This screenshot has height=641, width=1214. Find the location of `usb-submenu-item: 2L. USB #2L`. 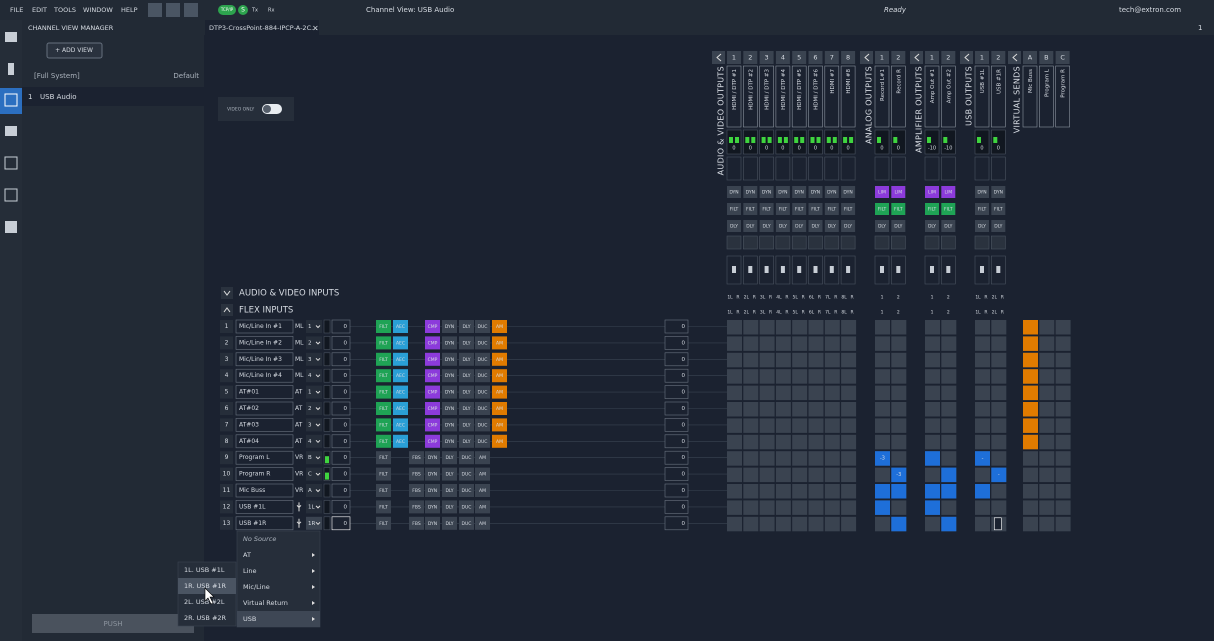

usb-submenu-item: 2L. USB #2L is located at coordinates (204, 602).